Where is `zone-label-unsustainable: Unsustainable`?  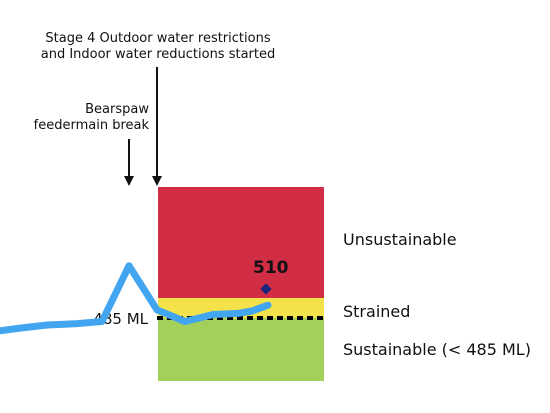 zone-label-unsustainable: Unsustainable is located at coordinates (400, 239).